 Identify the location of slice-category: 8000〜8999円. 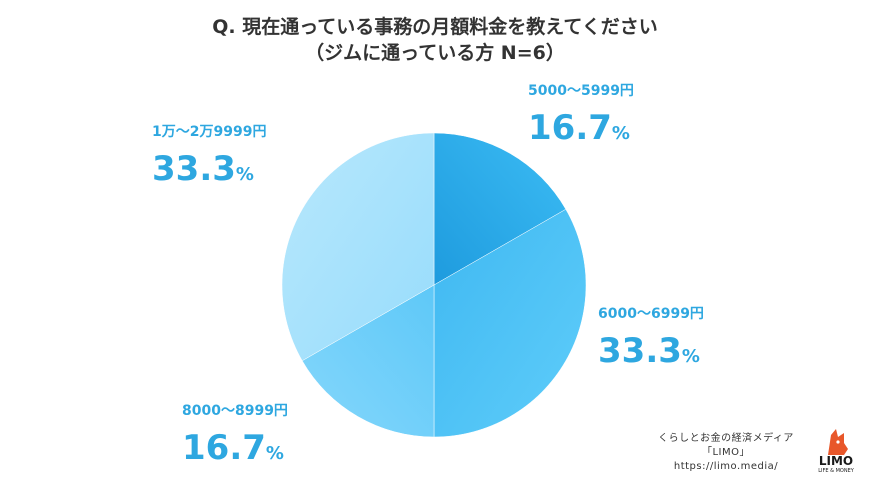
(235, 411).